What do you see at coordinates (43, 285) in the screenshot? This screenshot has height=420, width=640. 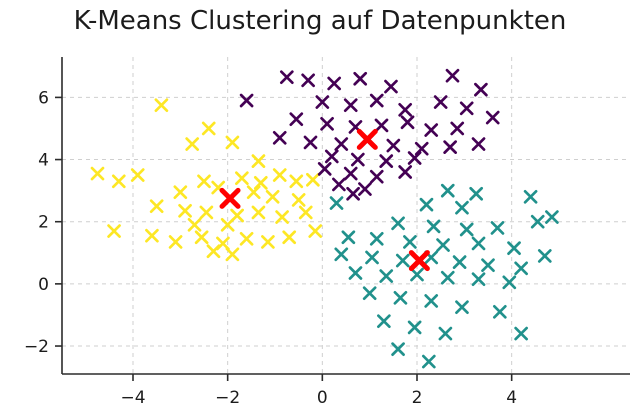 I see `y-axis-tick-label: 0` at bounding box center [43, 285].